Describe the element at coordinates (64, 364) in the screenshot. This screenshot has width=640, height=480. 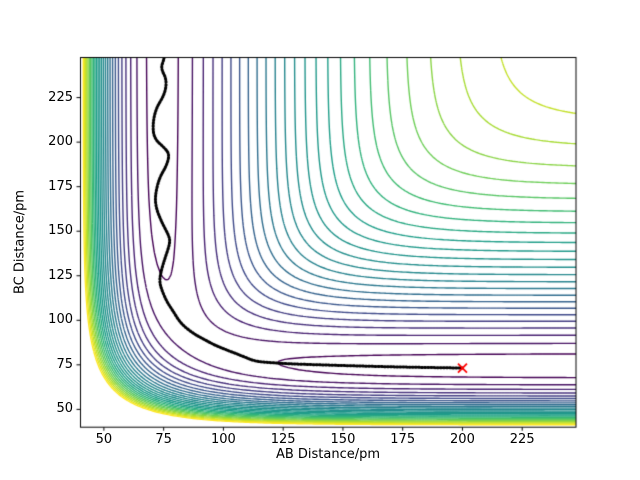
I see `y-tick-label: 75` at that location.